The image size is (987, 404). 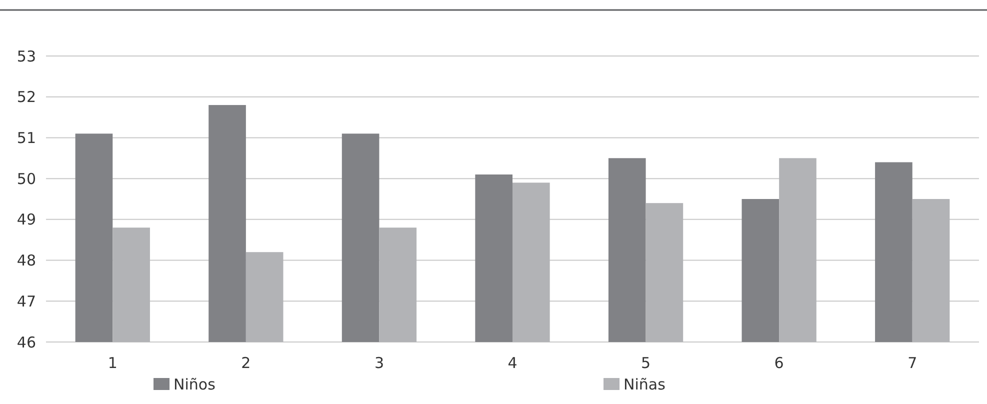 I want to click on x-tick-label: 1, so click(x=113, y=363).